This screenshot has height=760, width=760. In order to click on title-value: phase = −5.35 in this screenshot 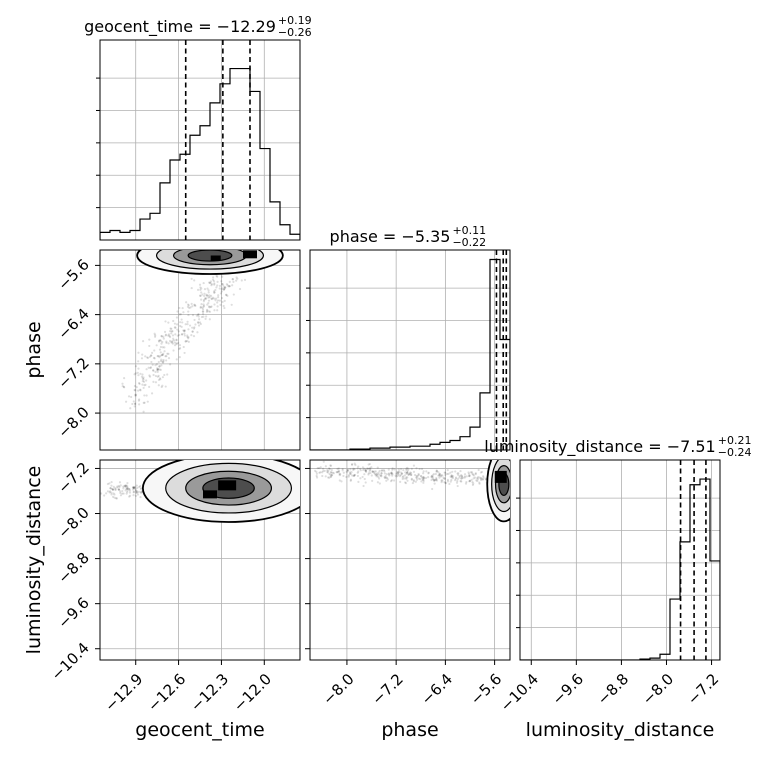, I will do `click(390, 236)`.